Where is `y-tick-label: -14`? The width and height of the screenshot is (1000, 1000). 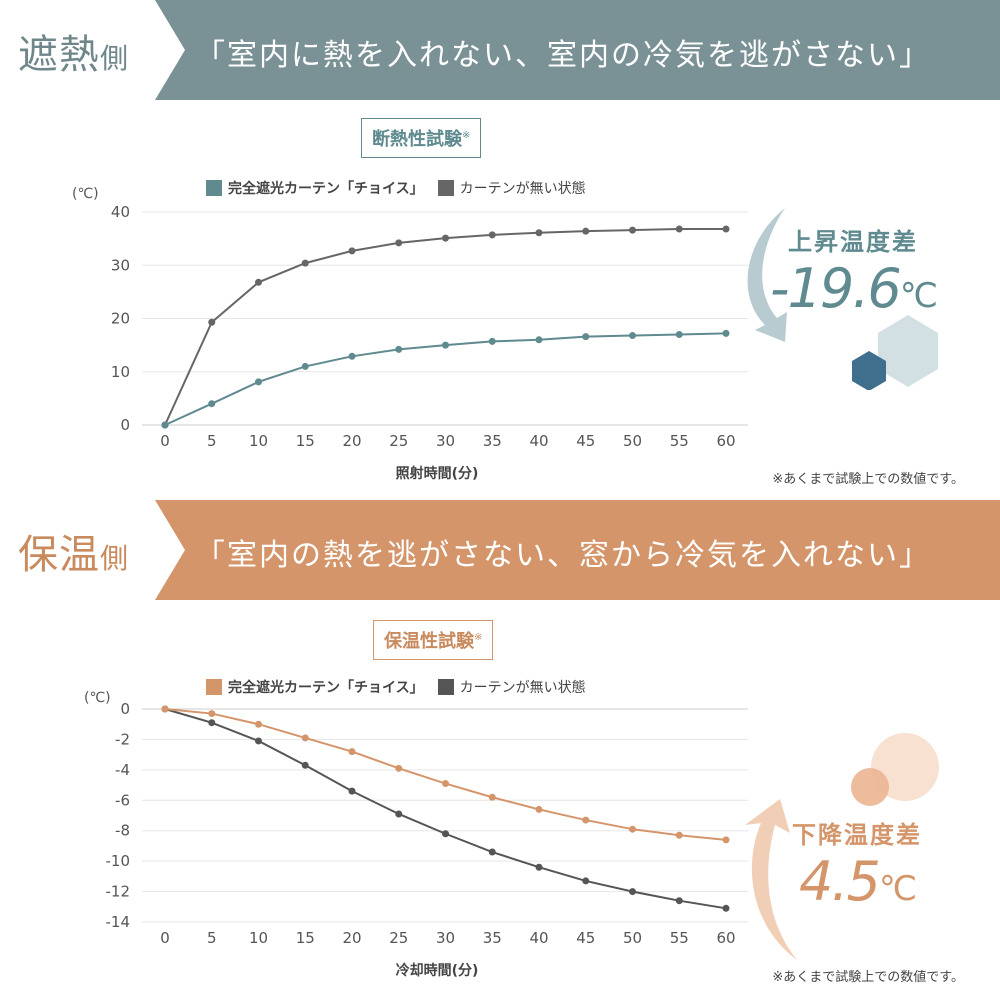 y-tick-label: -14 is located at coordinates (118, 922).